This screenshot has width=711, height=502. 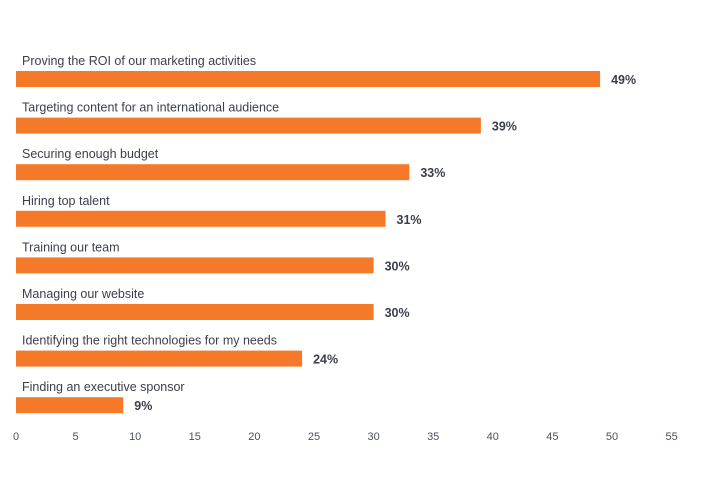 What do you see at coordinates (135, 437) in the screenshot?
I see `x-tick-label: 10` at bounding box center [135, 437].